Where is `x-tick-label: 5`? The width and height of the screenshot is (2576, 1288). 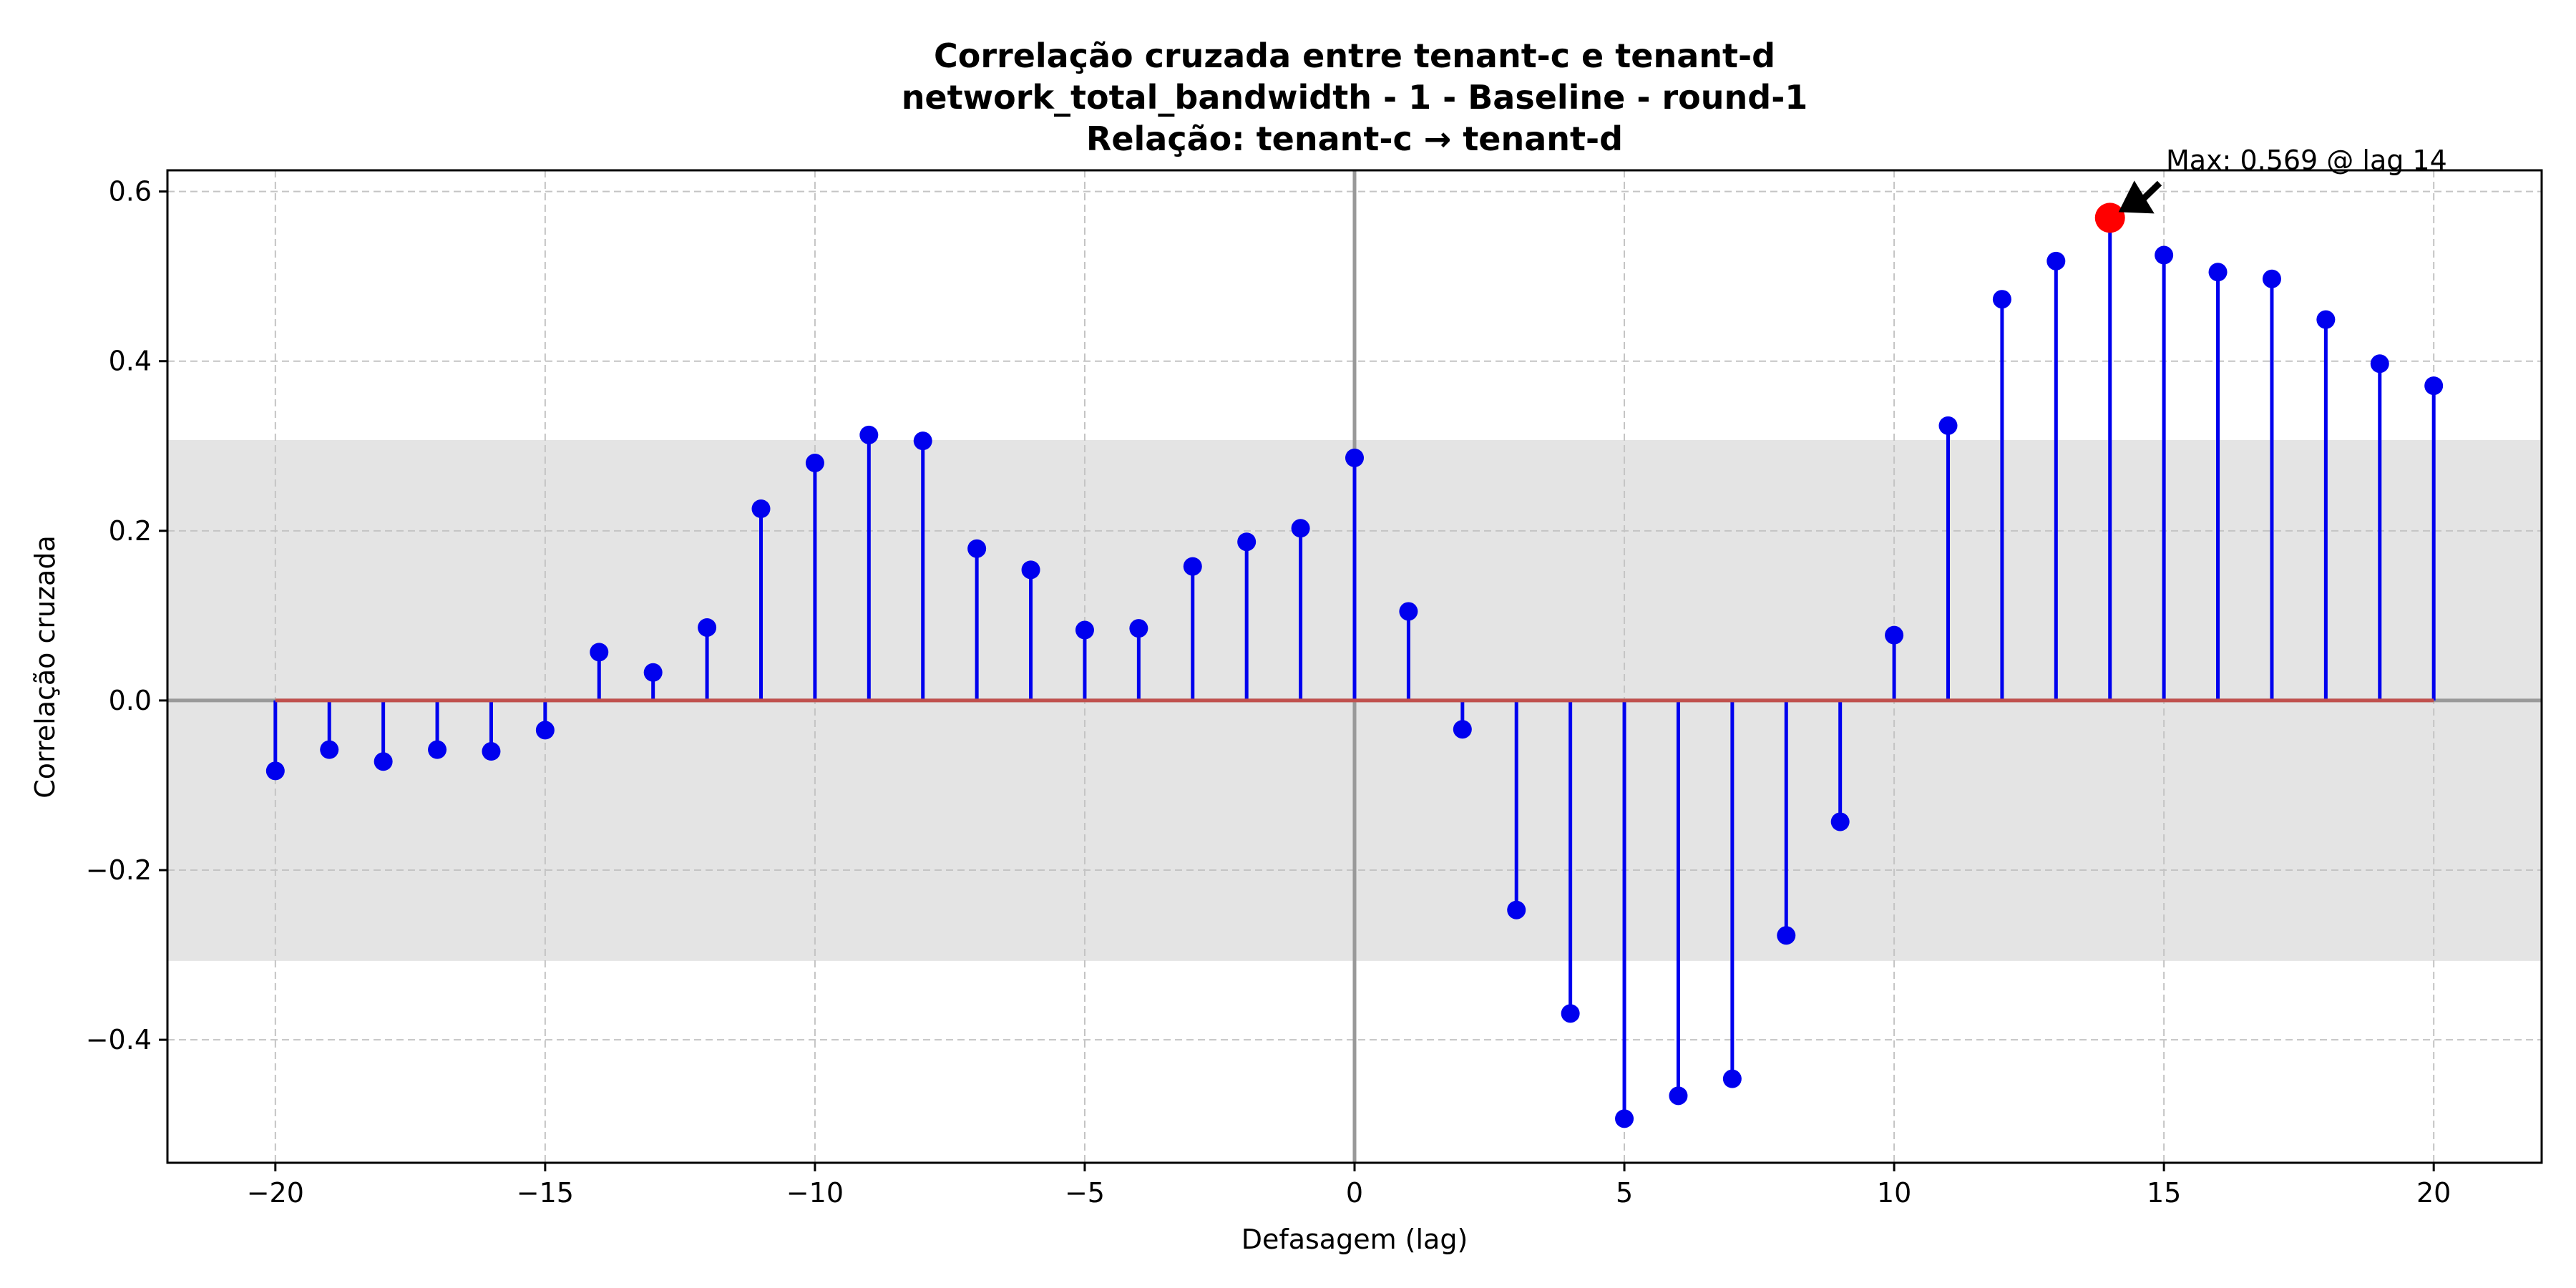 x-tick-label: 5 is located at coordinates (1624, 1193).